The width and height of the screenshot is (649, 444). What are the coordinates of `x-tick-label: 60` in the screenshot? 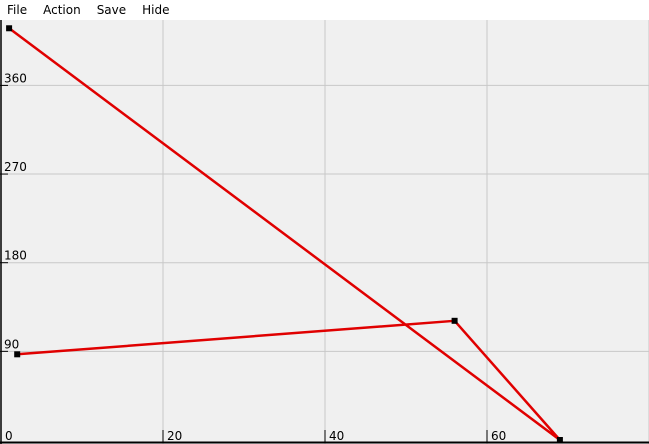 It's located at (498, 436).